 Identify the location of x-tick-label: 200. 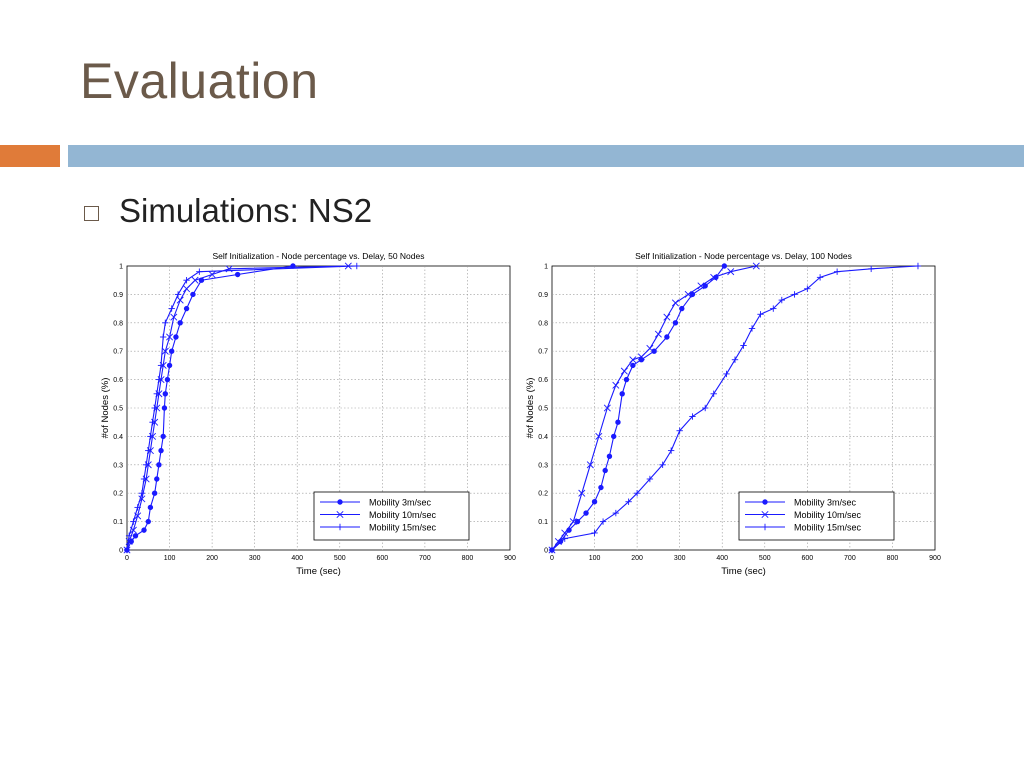
(212, 558).